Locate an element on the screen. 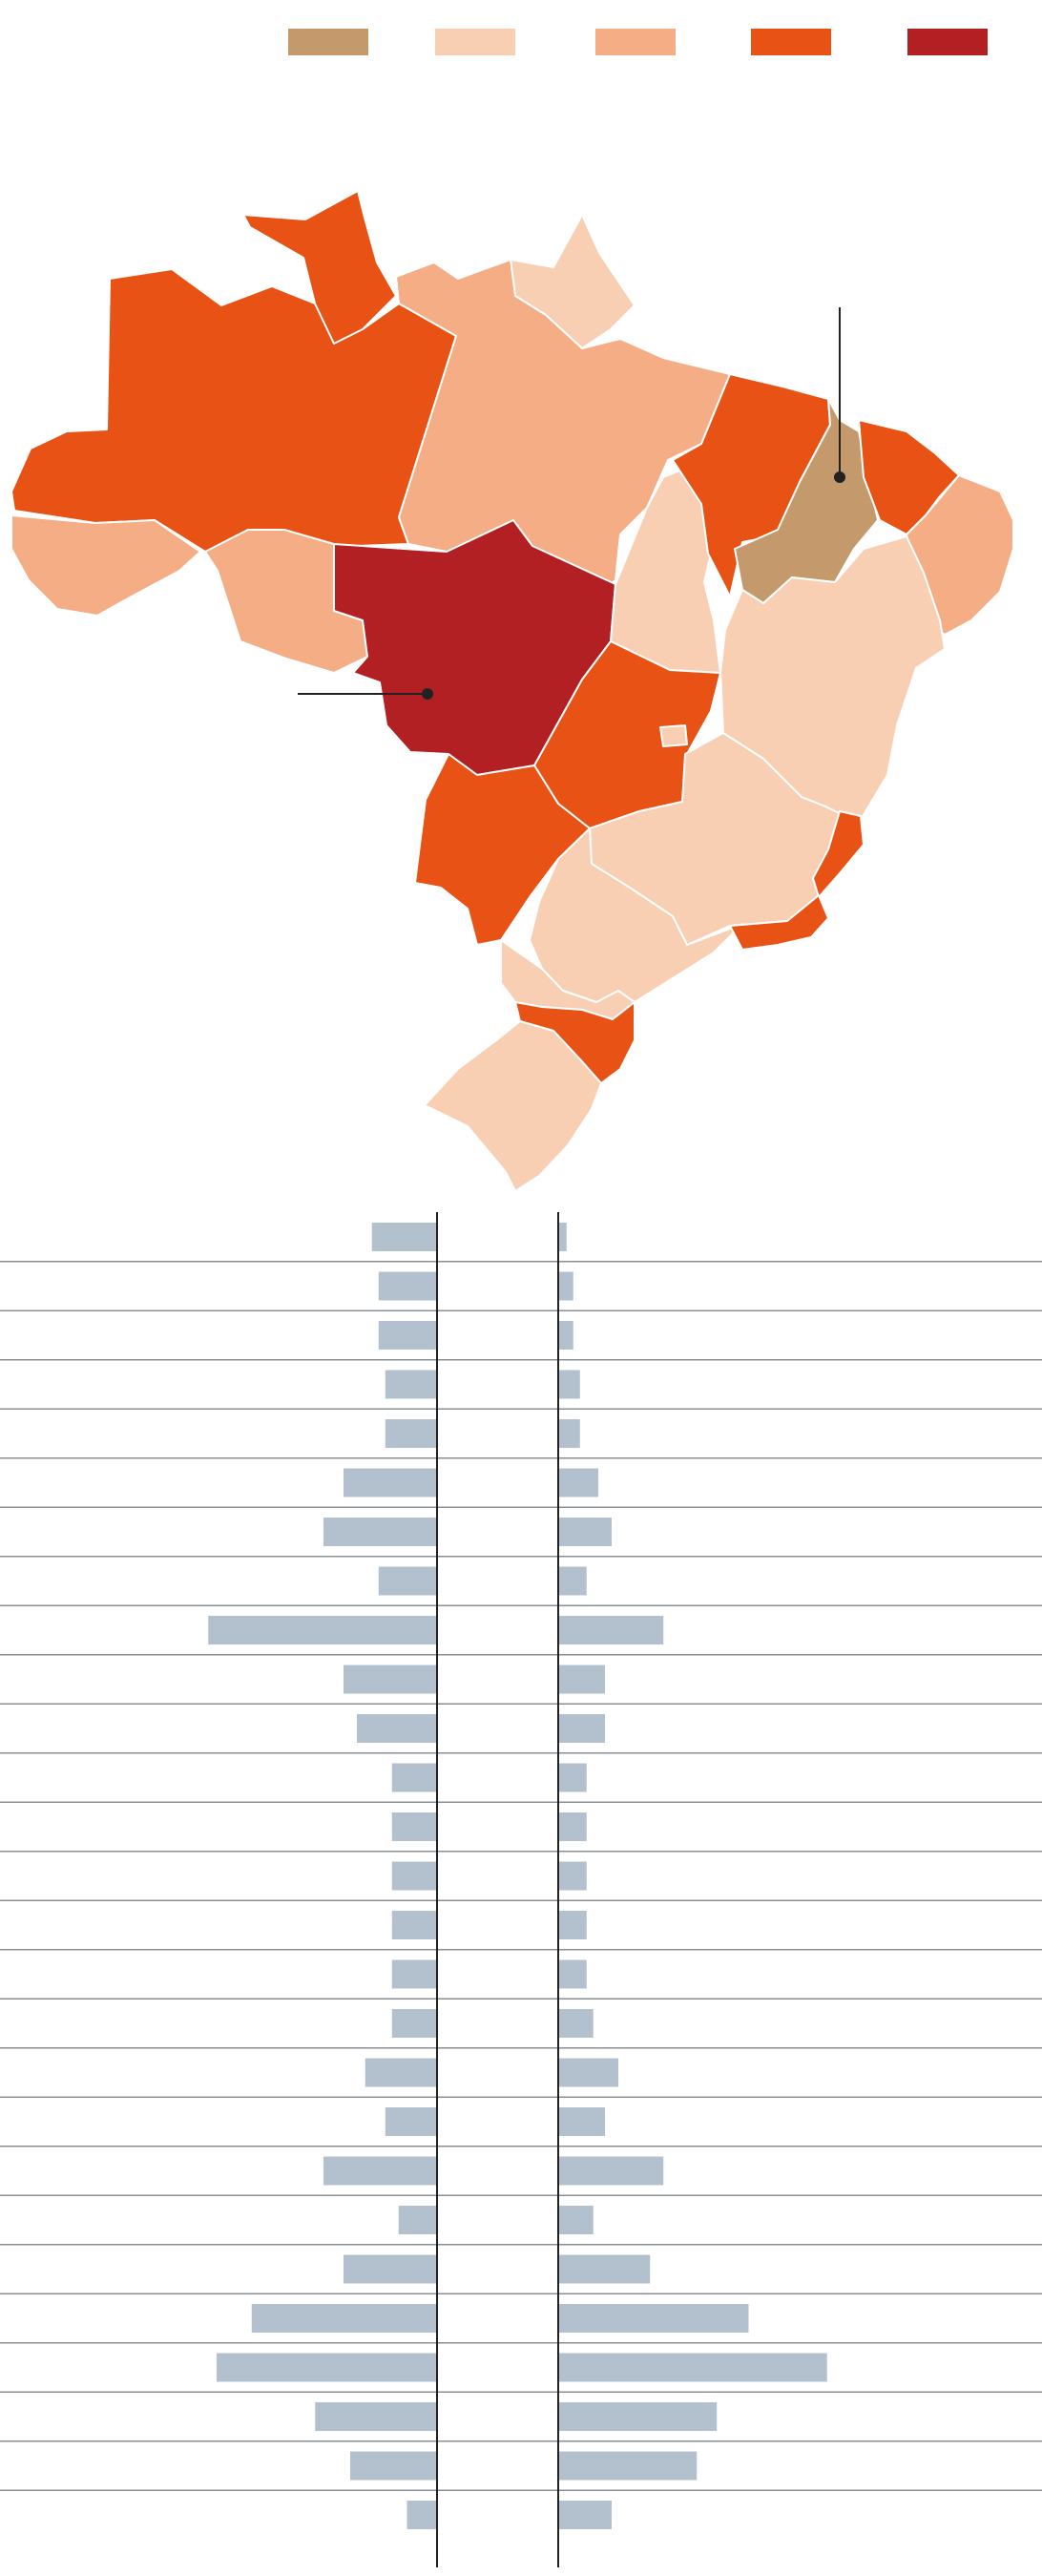 The height and width of the screenshot is (2576, 1042). region-rio-grande-do-sul is located at coordinates (513, 1106).